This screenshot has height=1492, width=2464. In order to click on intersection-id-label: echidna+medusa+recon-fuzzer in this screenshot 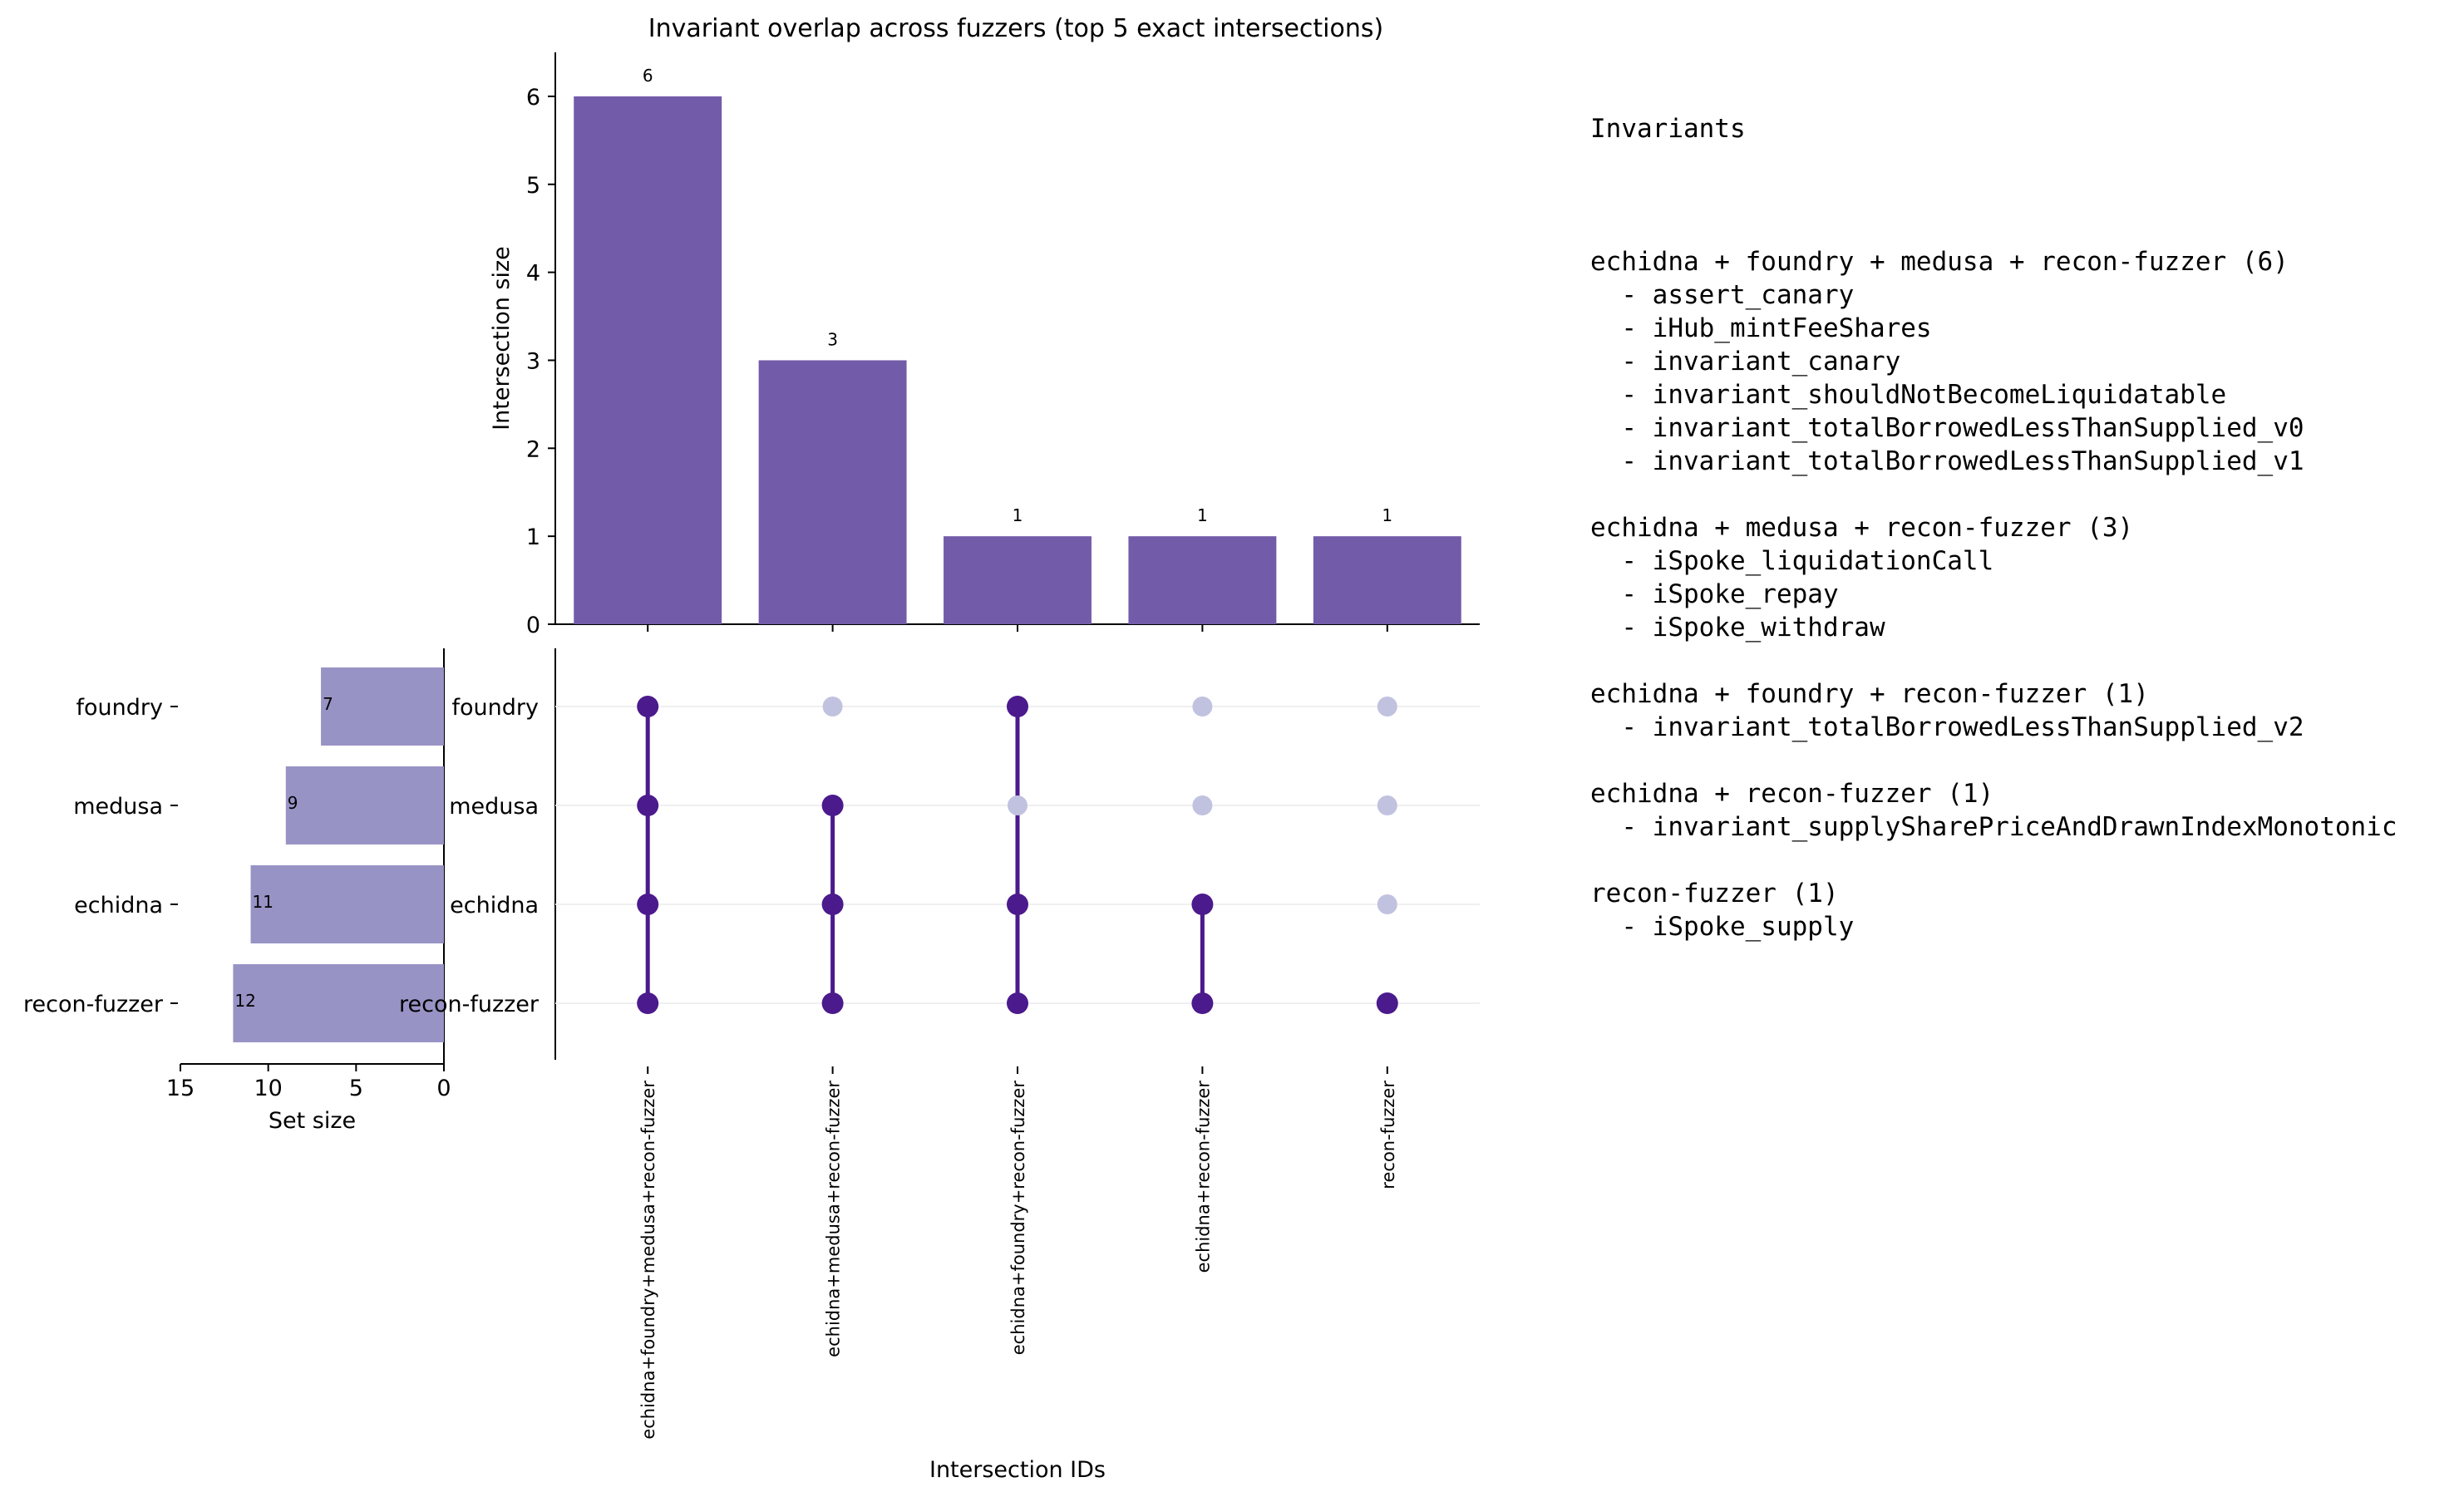, I will do `click(834, 1219)`.